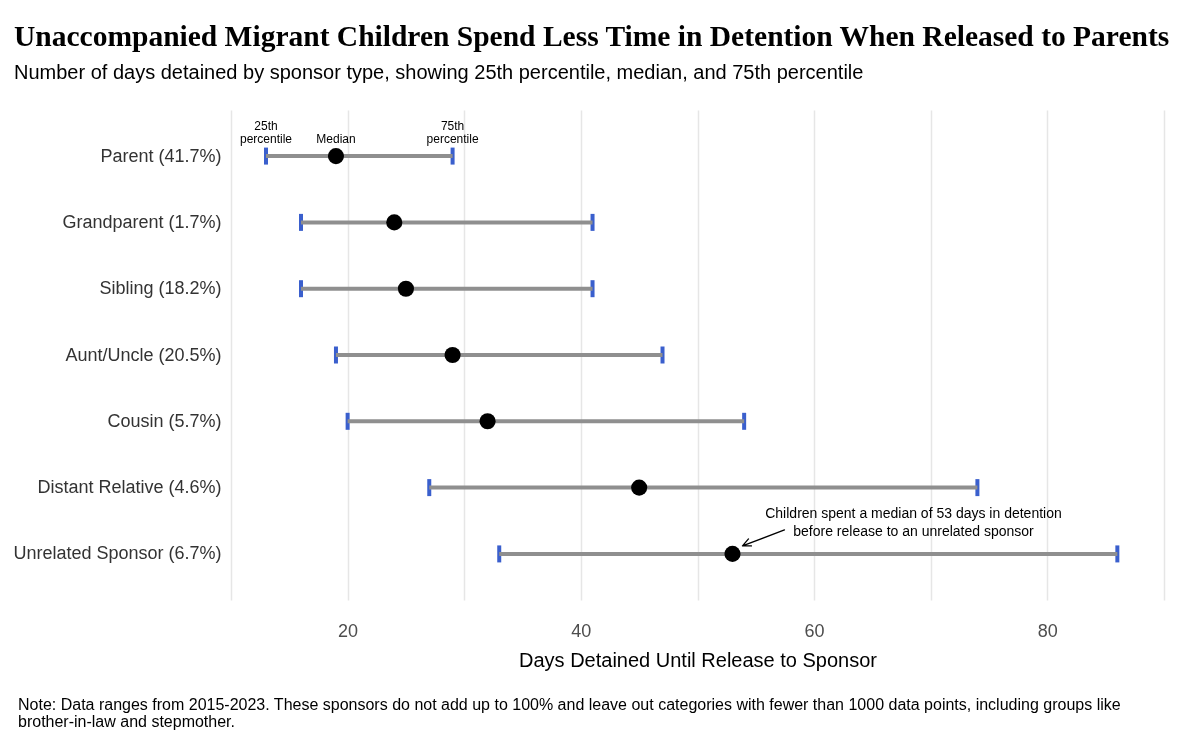 The width and height of the screenshot is (1200, 740). Describe the element at coordinates (142, 221) in the screenshot. I see `y-tick-label: Grandparent (1.7%)` at that location.